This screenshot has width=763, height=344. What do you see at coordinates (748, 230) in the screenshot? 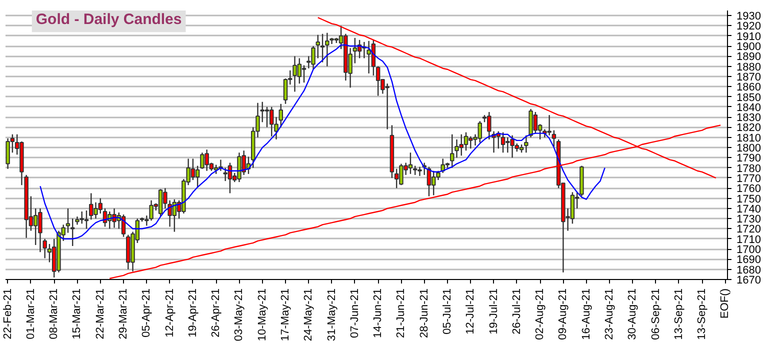
I see `y-tick-label: 1720` at bounding box center [748, 230].